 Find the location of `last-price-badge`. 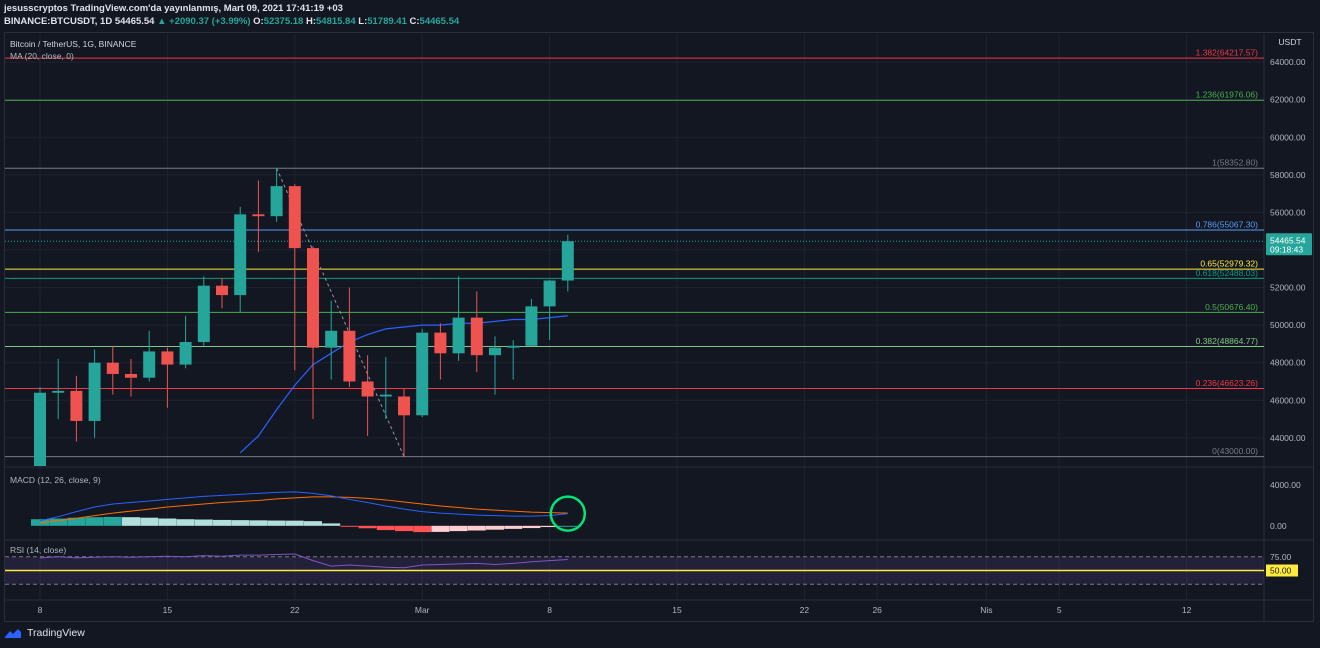

last-price-badge is located at coordinates (1289, 244).